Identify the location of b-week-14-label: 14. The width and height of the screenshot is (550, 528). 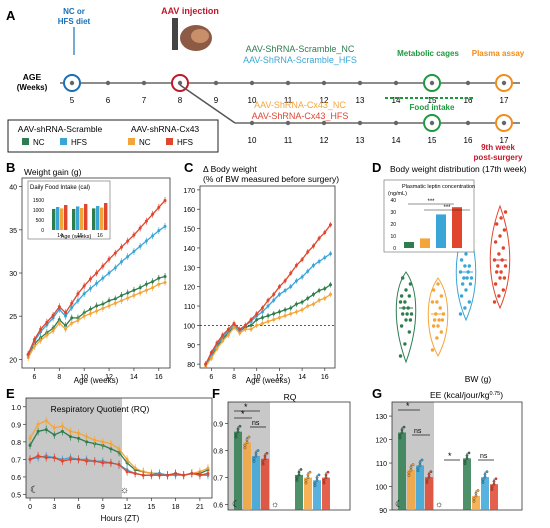
(396, 140).